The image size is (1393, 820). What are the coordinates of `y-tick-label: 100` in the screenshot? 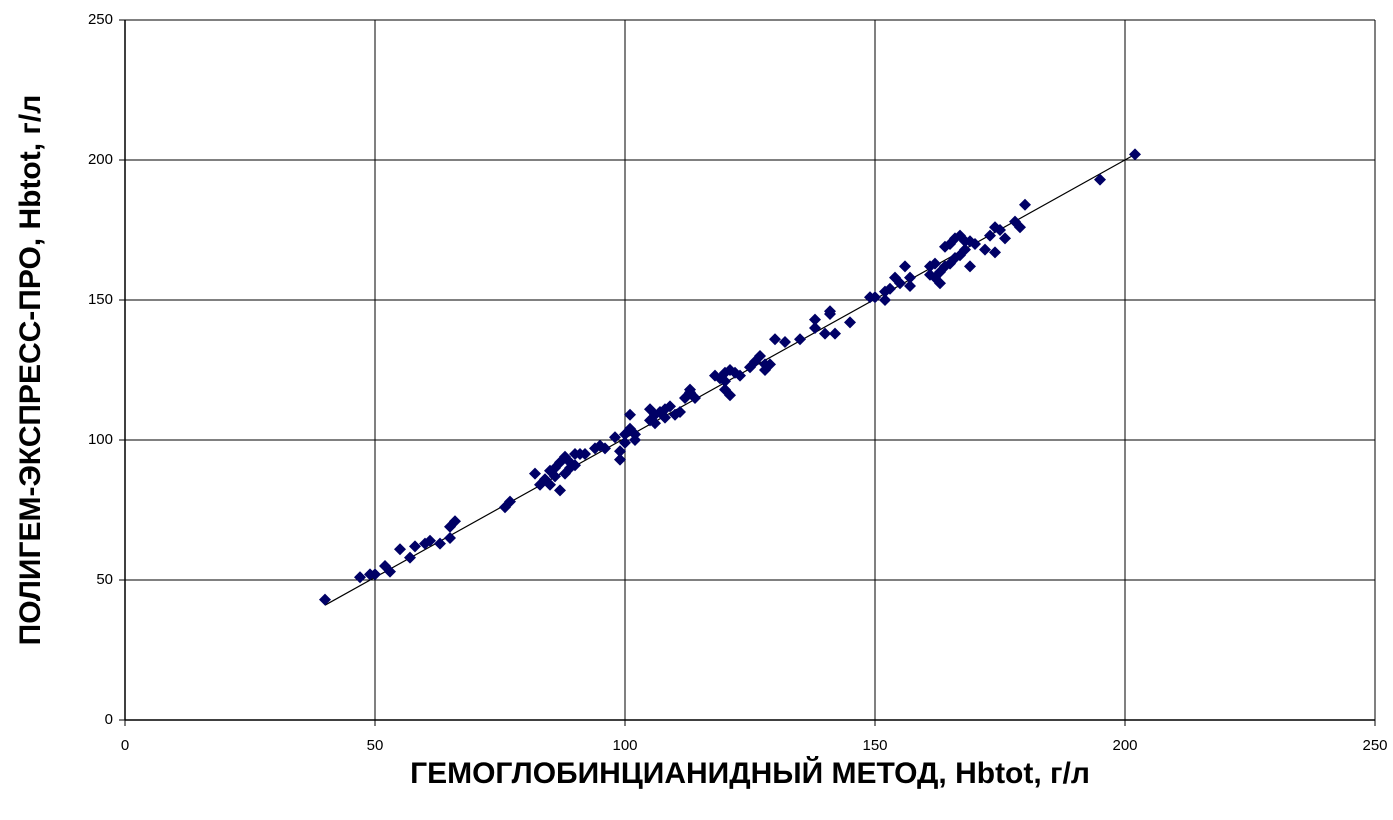 It's located at (100, 439).